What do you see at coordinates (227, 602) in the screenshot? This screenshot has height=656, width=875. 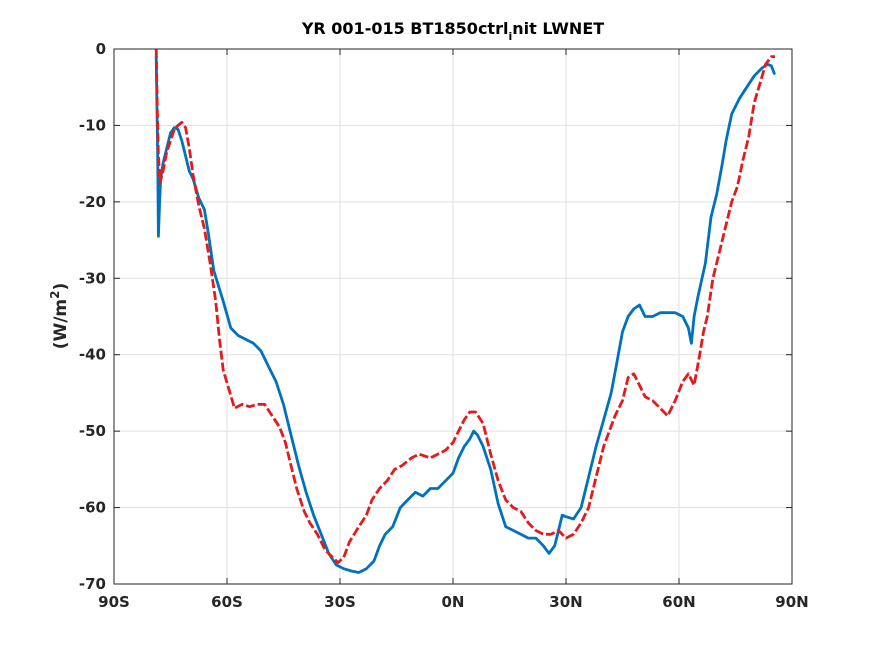 I see `x-tick-label: 60S` at bounding box center [227, 602].